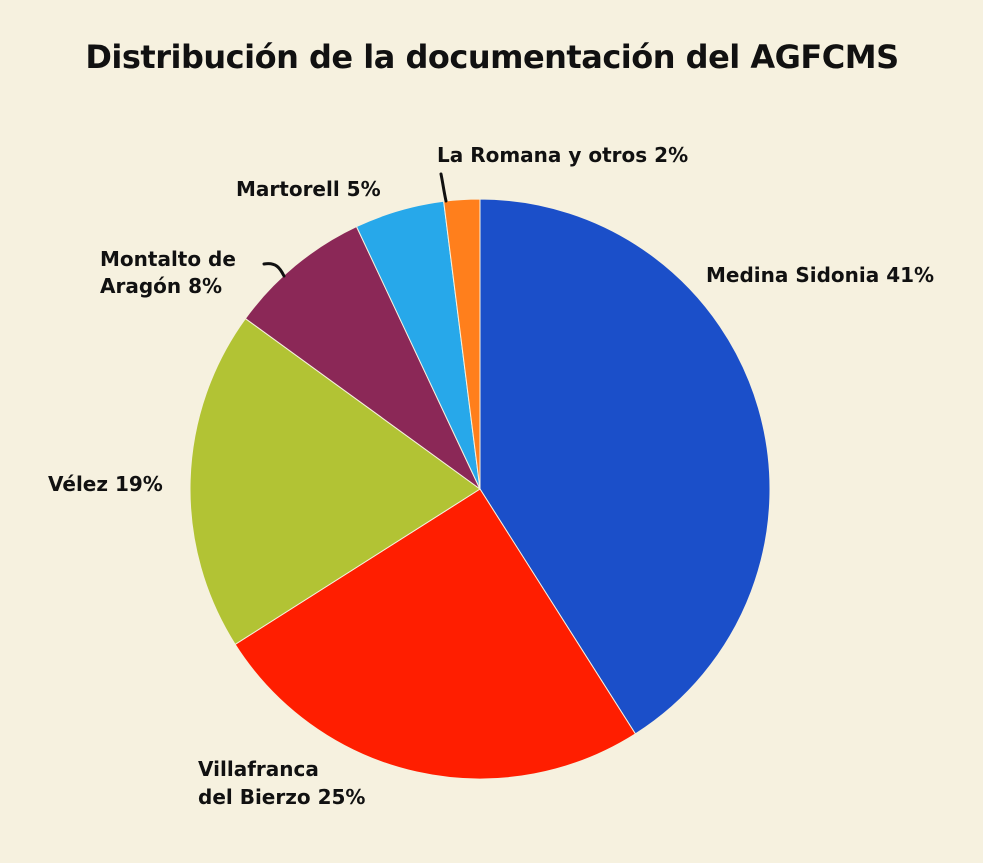 The width and height of the screenshot is (983, 863). I want to click on pie-slice-villafranca-del-bierzo, so click(435, 634).